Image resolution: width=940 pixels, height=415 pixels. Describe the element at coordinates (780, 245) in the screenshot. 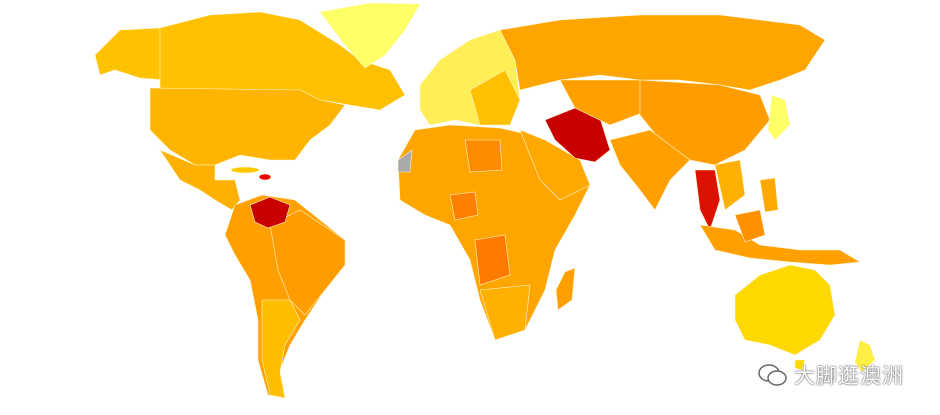

I see `indonesia` at that location.